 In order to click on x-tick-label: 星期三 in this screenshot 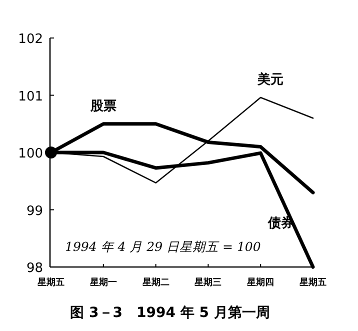, I will do `click(208, 282)`.